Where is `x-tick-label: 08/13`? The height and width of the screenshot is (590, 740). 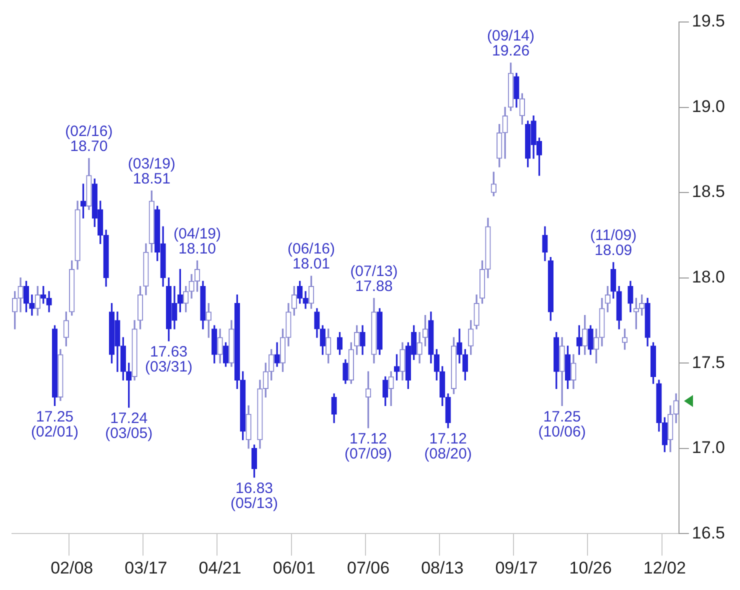 x-tick-label: 08/13 is located at coordinates (442, 568).